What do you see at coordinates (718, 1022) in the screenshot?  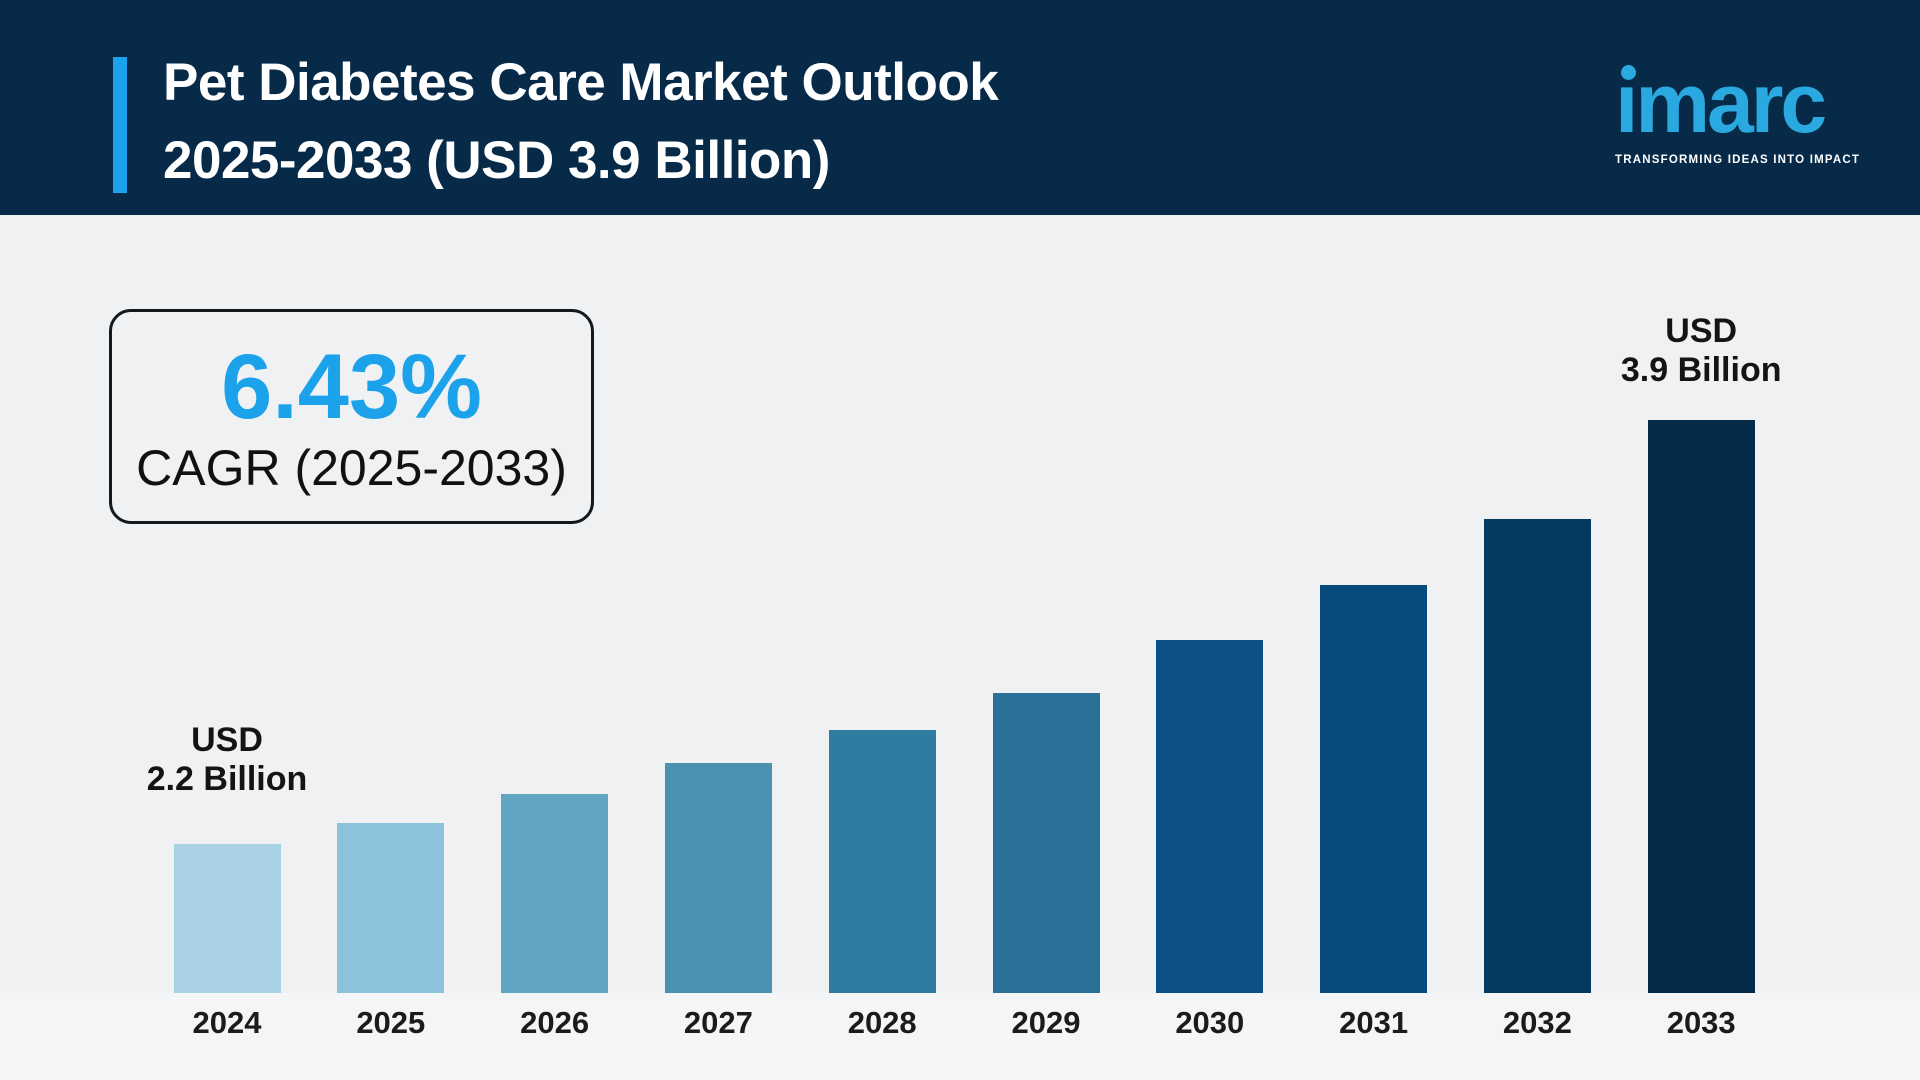 I see `x-axis-label-2027: 2027` at bounding box center [718, 1022].